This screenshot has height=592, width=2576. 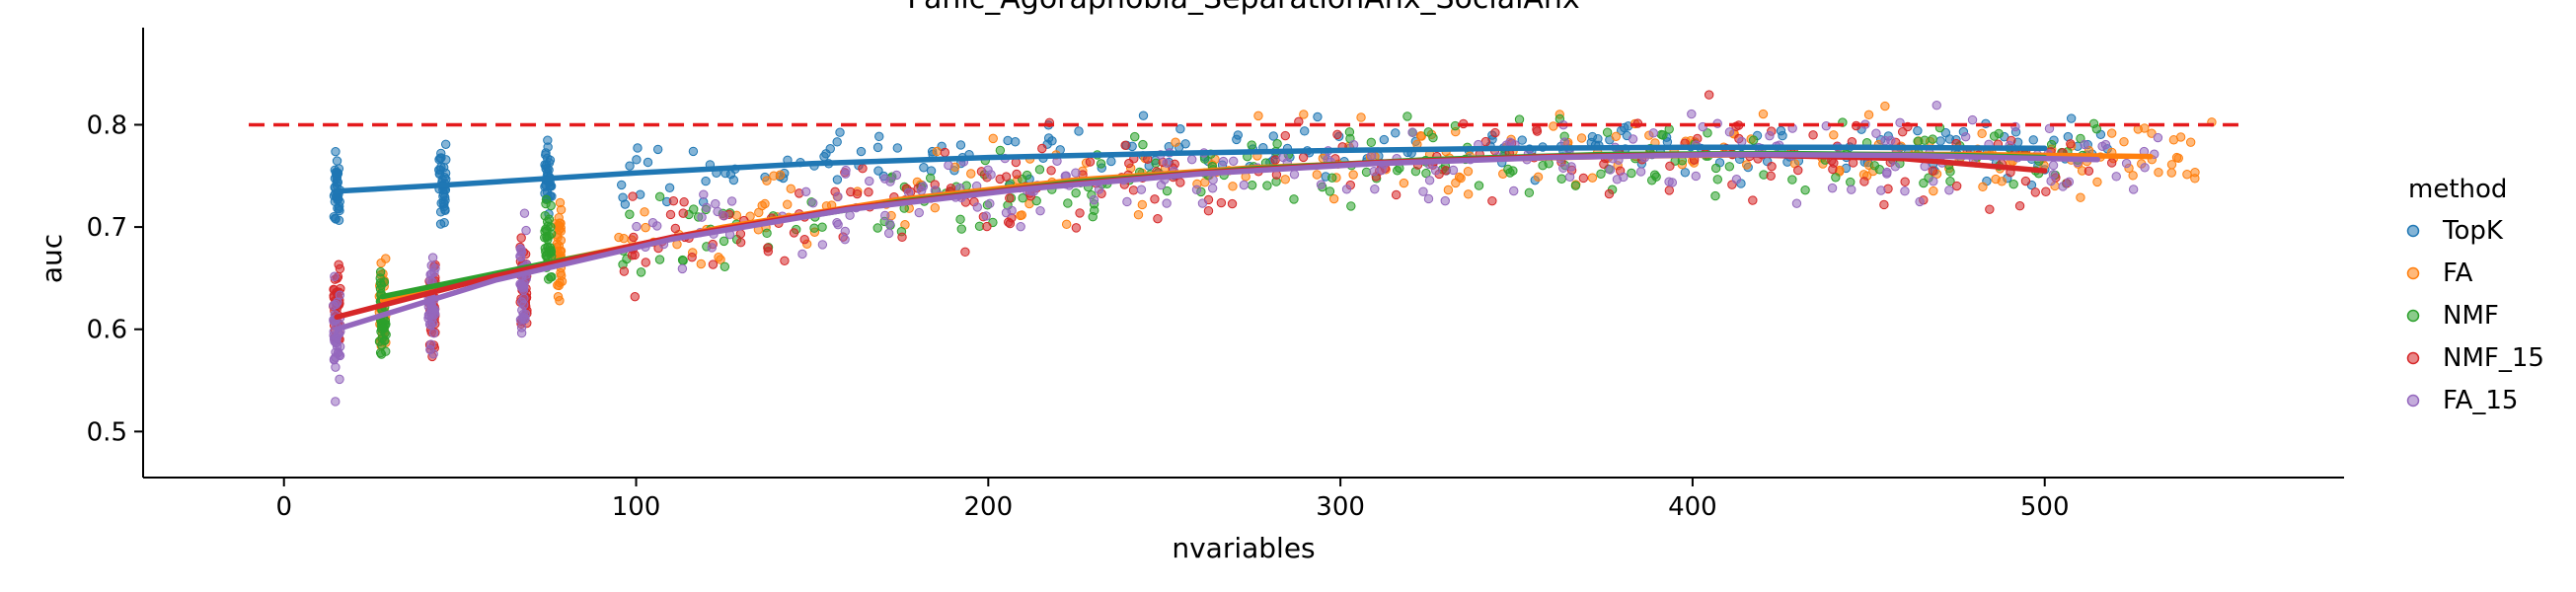 I want to click on y-tick-label: 0.6, so click(x=107, y=331).